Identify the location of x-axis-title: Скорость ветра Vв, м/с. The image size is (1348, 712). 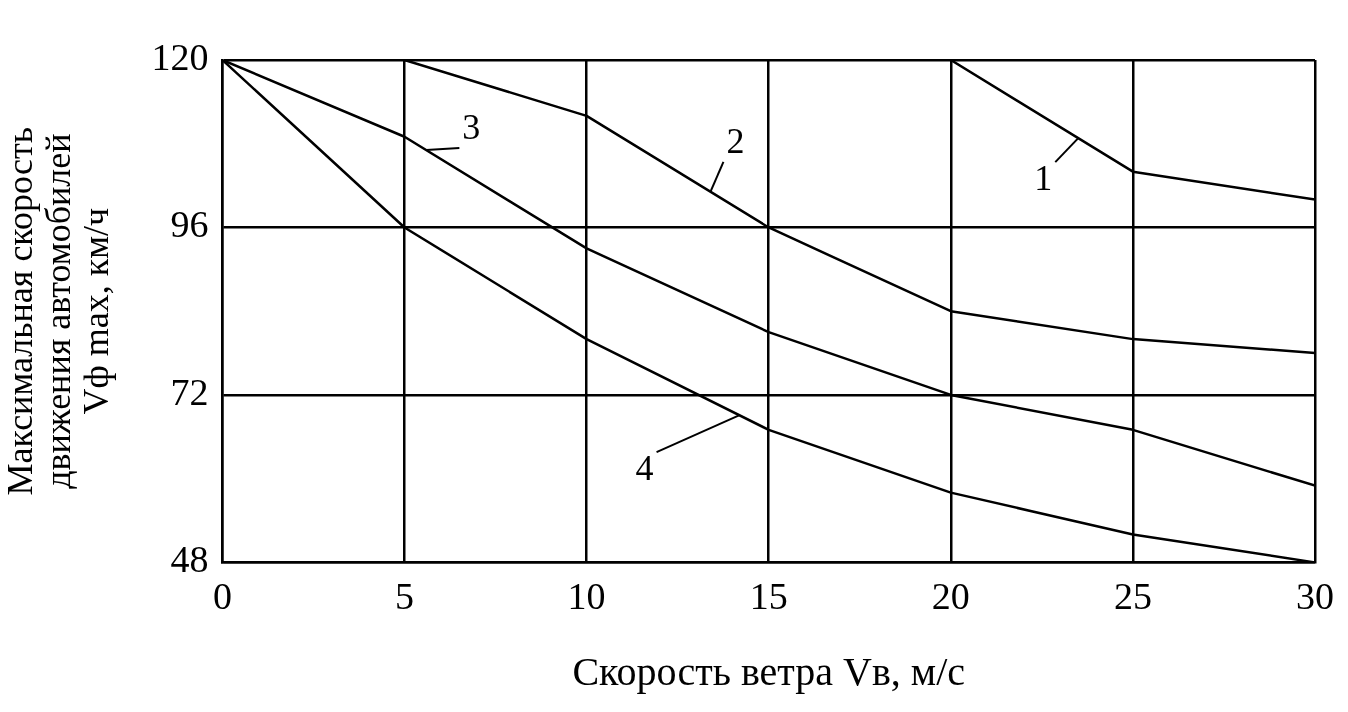
(769, 671).